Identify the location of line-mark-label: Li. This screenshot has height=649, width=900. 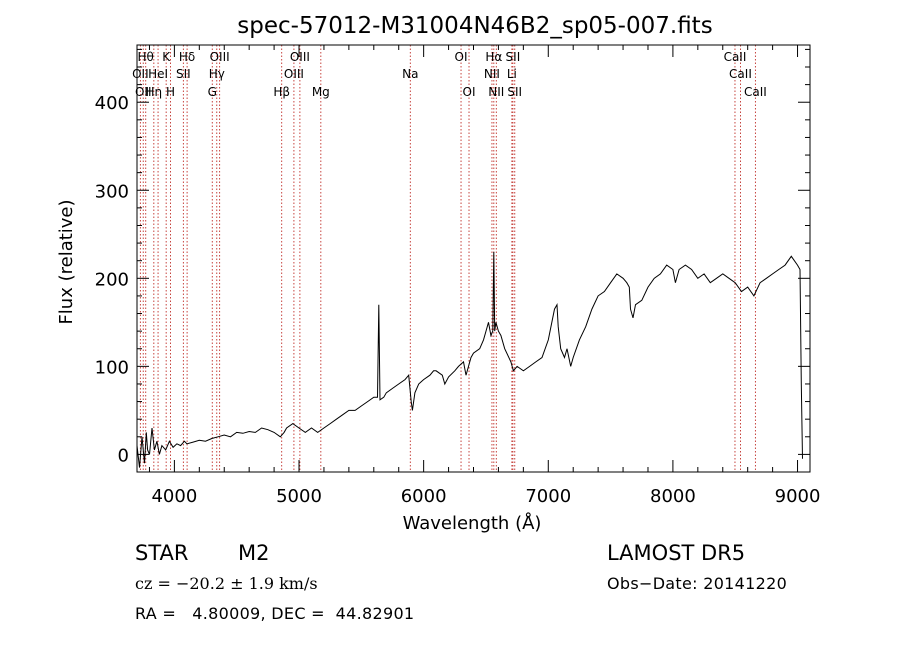
(512, 74).